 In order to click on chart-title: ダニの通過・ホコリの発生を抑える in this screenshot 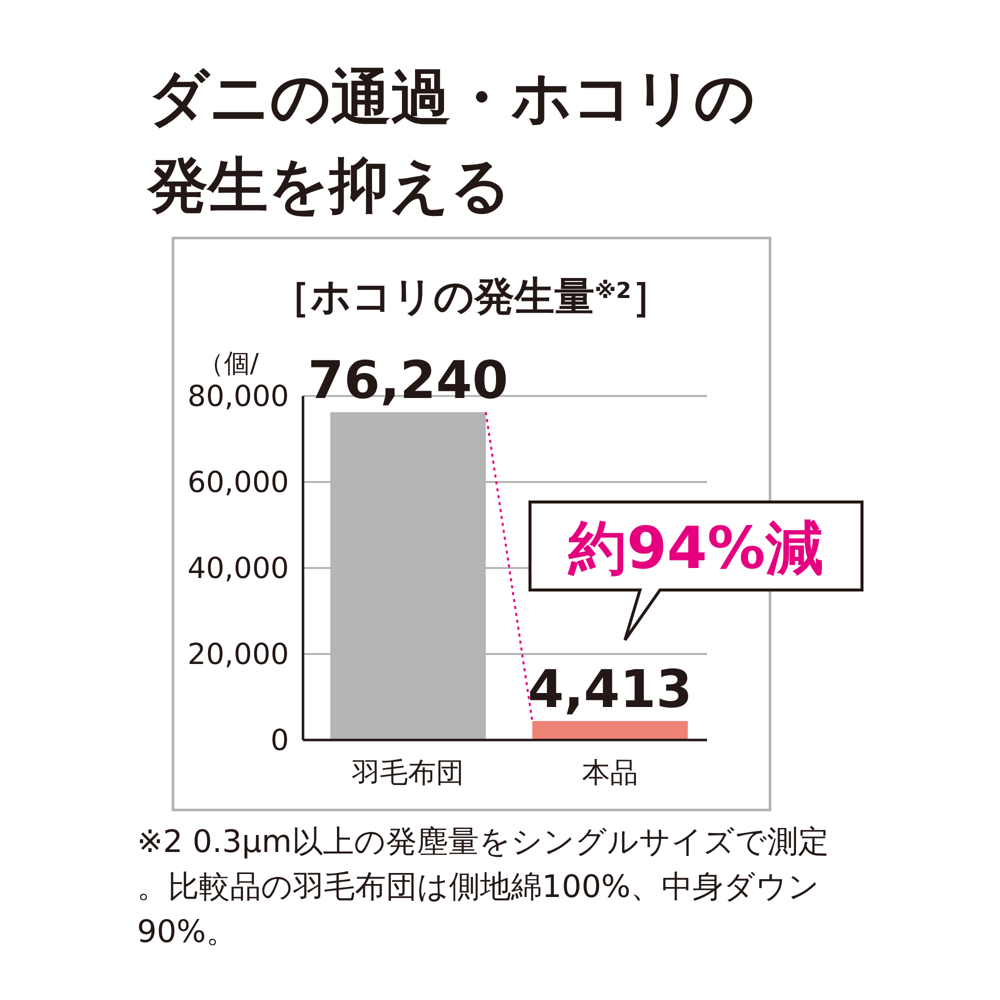, I will do `click(450, 142)`.